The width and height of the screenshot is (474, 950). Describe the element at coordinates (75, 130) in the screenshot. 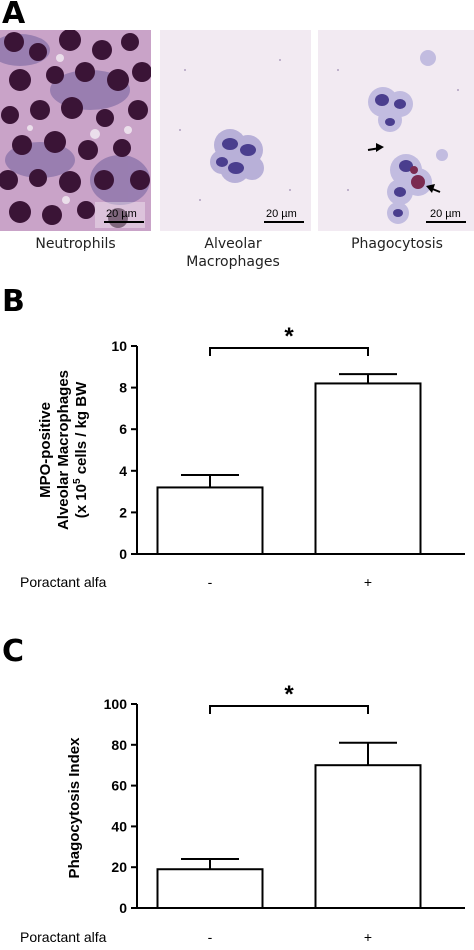

I see `neutrophils-micrograph` at that location.